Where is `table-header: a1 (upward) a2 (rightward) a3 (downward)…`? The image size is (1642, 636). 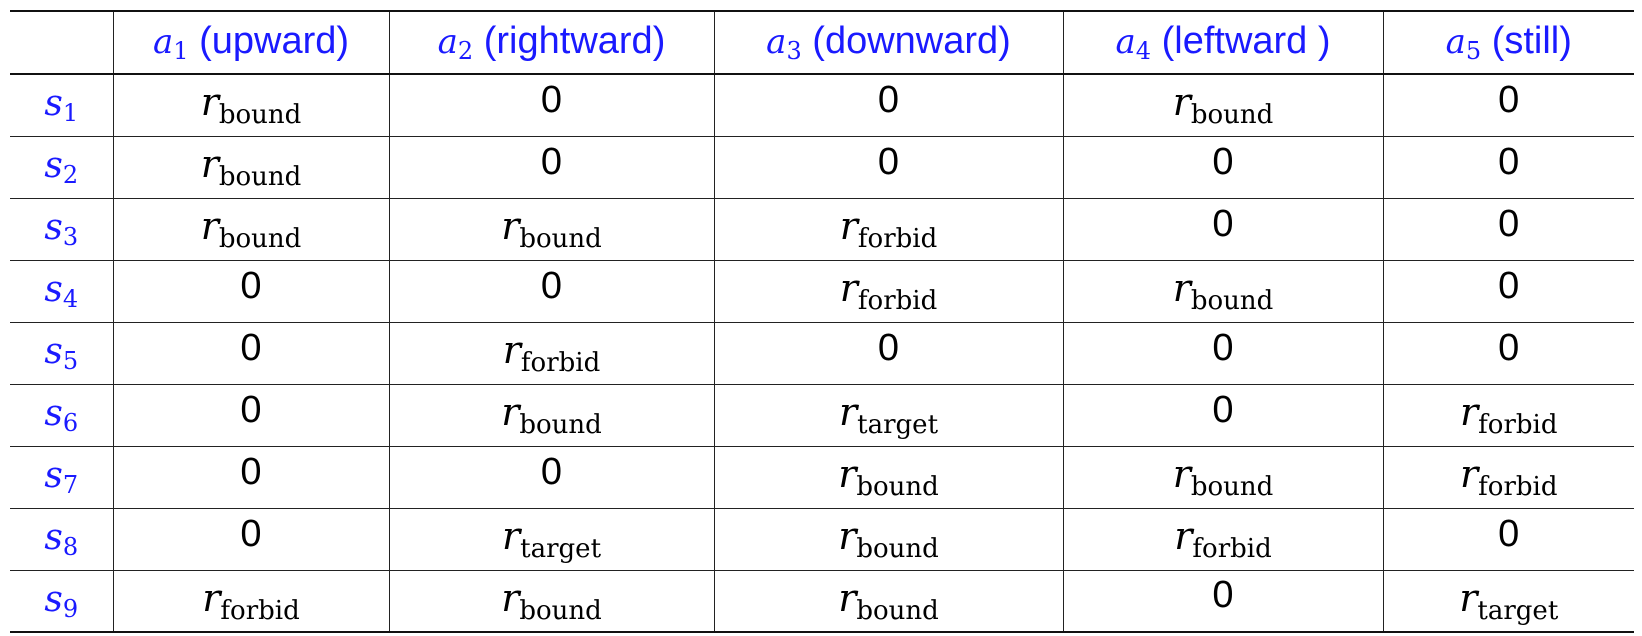
table-header: a1 (upward) a2 (rightward) a3 (downward)… is located at coordinates (822, 42).